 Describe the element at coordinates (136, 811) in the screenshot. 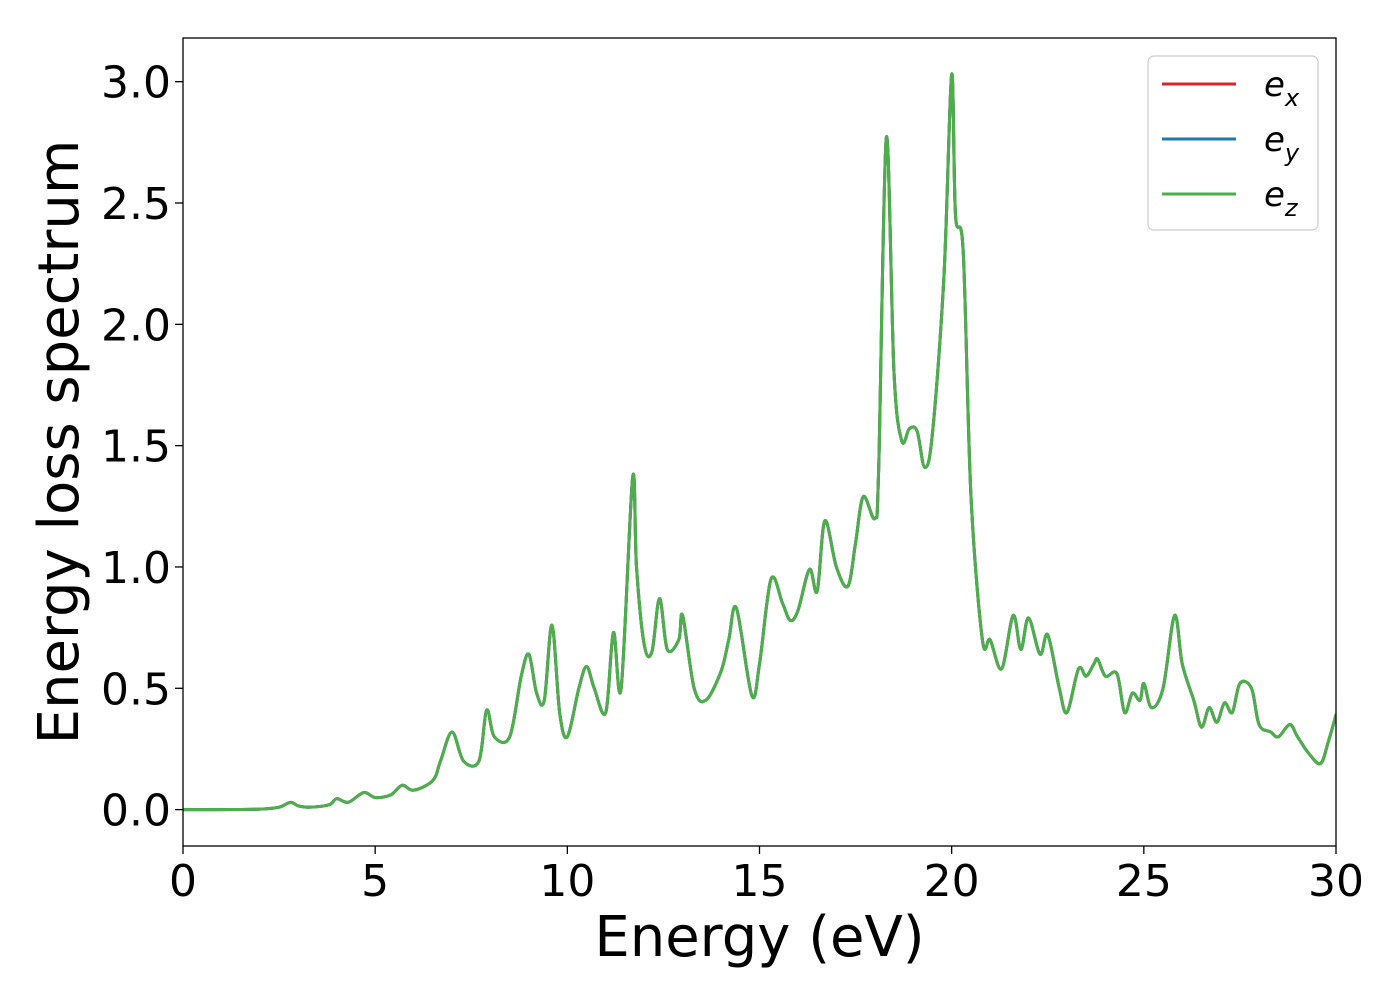

I see `y-tick-label: 0.0` at that location.